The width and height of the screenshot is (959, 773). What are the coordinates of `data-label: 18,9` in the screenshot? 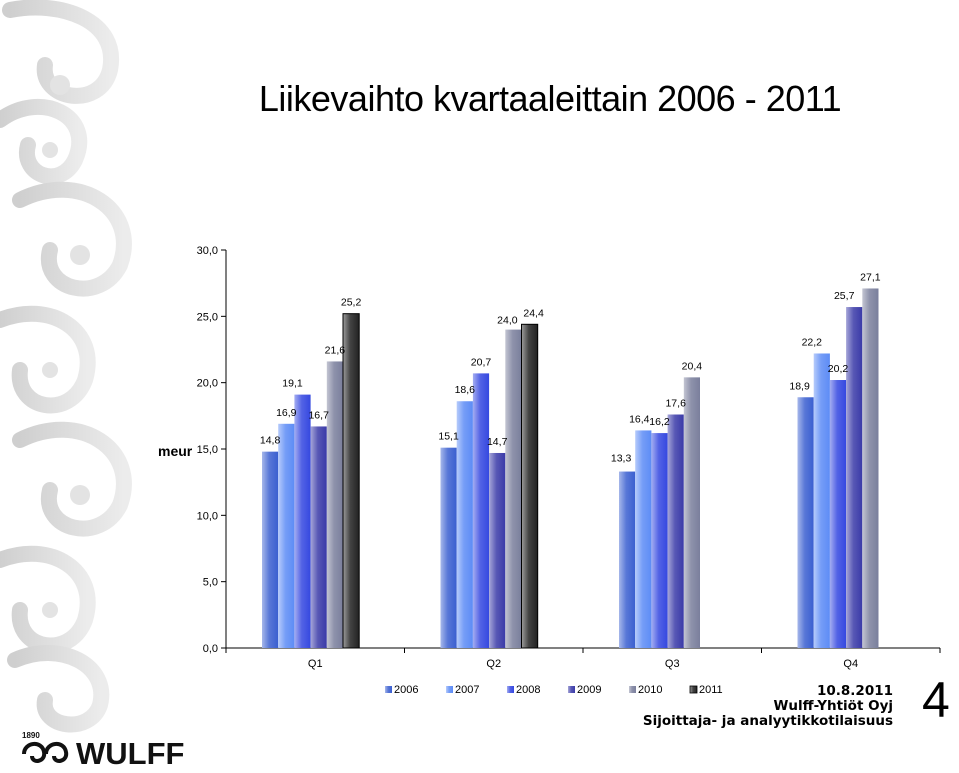 It's located at (799, 386).